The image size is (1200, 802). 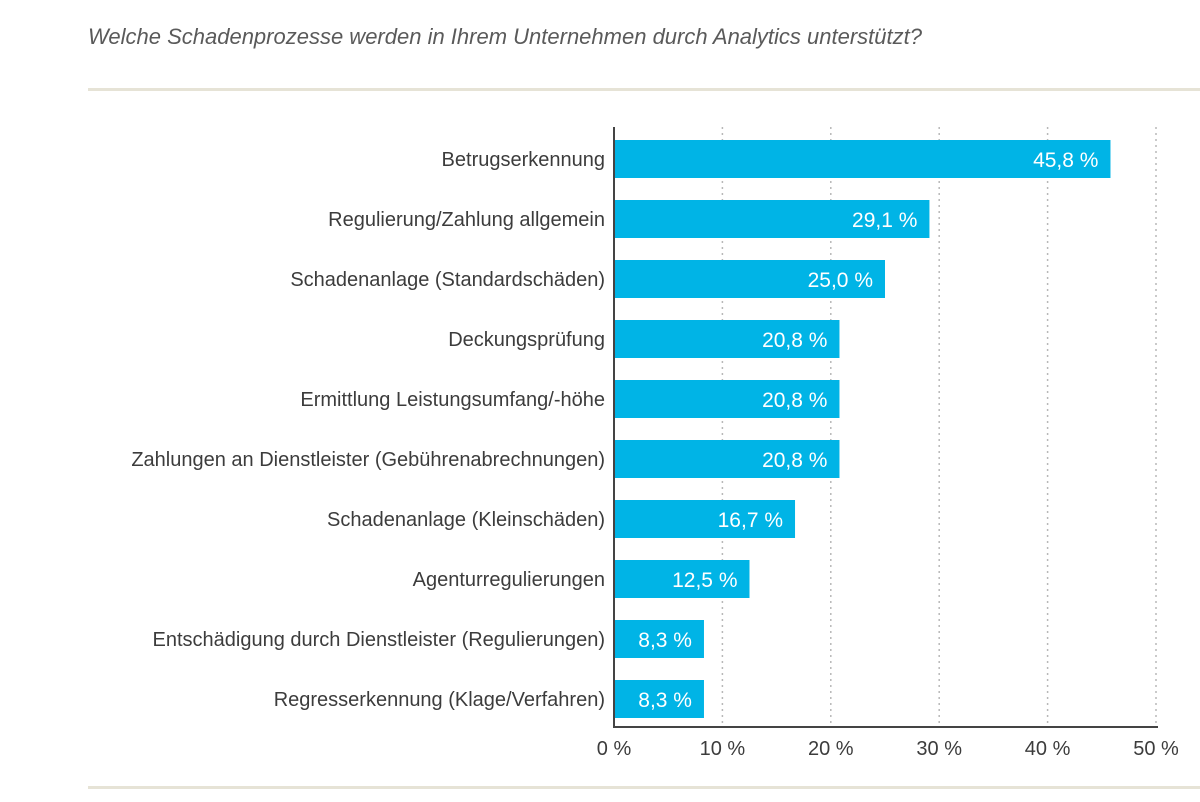 I want to click on category-label-4: Deckungsprüfung, so click(x=526, y=340).